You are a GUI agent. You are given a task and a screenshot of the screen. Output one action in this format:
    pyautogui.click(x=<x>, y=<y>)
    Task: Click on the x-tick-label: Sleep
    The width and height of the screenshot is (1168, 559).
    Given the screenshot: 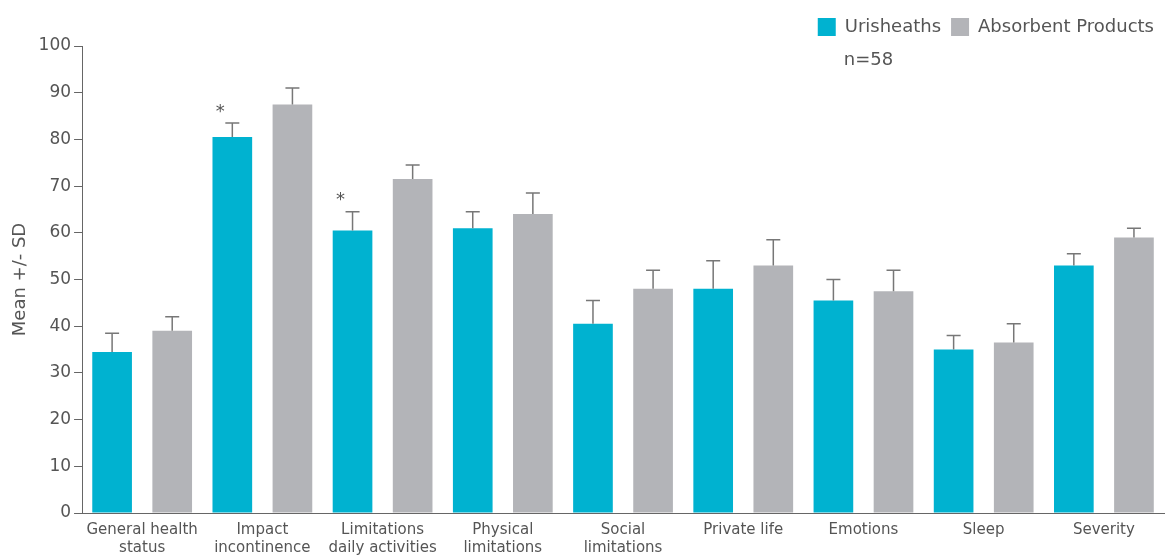 What is the action you would take?
    pyautogui.click(x=983, y=528)
    